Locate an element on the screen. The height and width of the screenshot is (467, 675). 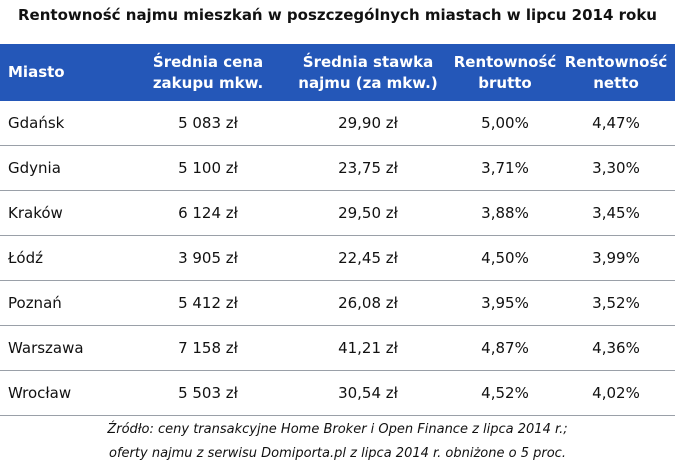
table-cell: 5 503 zł is located at coordinates (208, 393).